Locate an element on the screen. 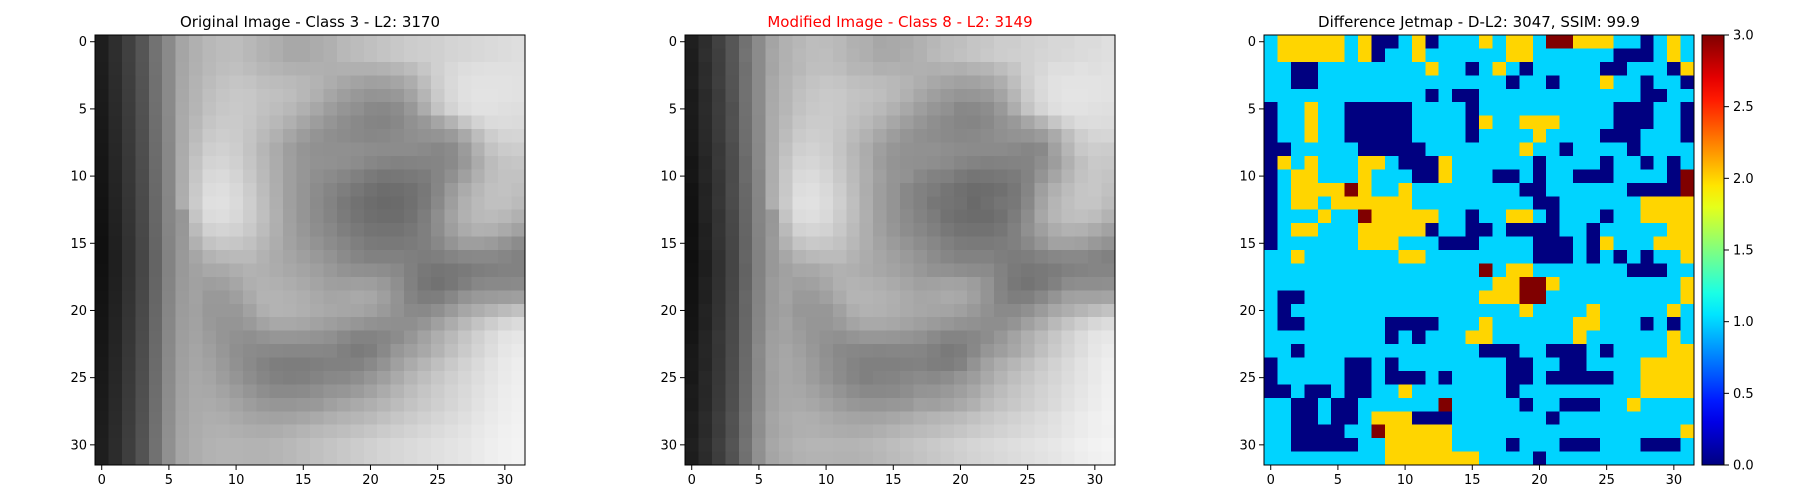  x-tick-label: 30 is located at coordinates (505, 480).